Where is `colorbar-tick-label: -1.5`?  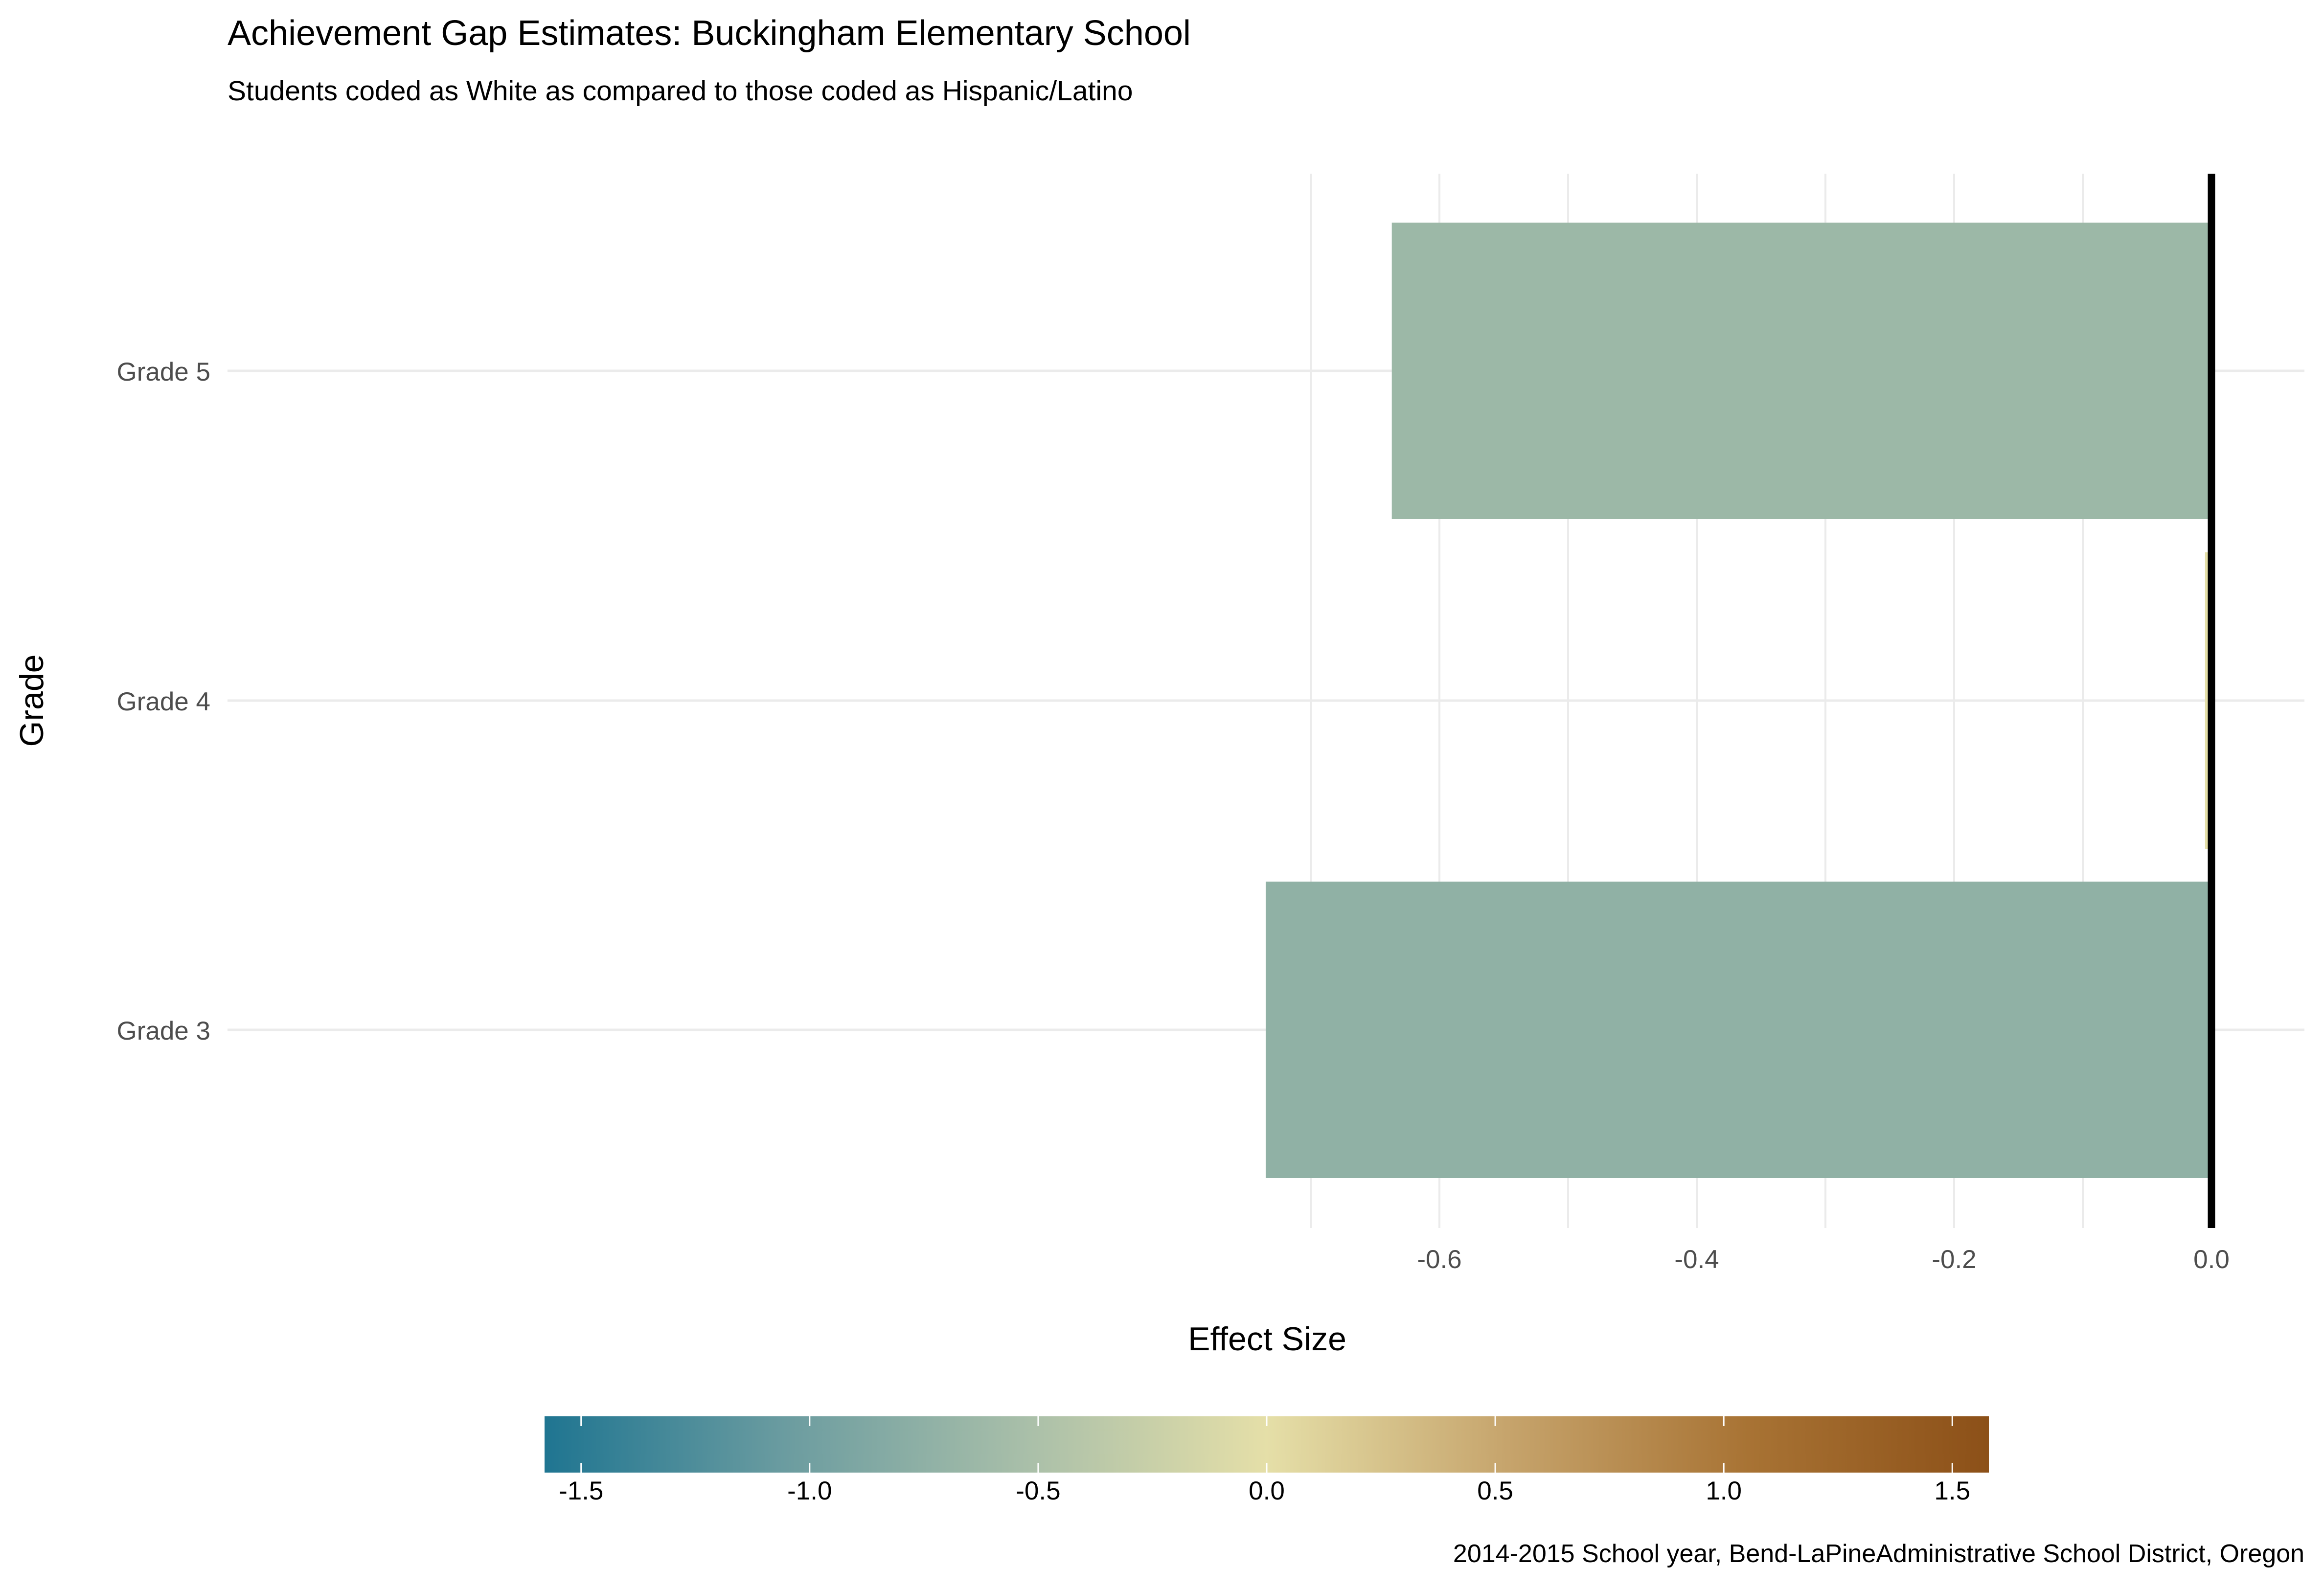
colorbar-tick-label: -1.5 is located at coordinates (581, 1491).